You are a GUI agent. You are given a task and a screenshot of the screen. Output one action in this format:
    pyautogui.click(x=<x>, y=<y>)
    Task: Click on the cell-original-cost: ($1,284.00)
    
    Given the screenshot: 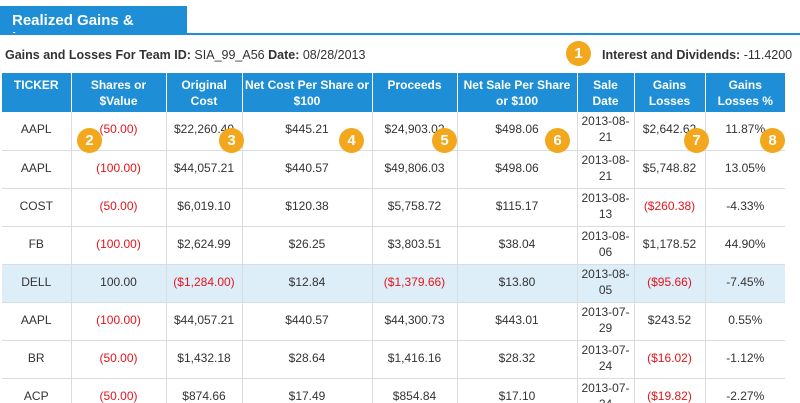 What is the action you would take?
    pyautogui.click(x=203, y=283)
    